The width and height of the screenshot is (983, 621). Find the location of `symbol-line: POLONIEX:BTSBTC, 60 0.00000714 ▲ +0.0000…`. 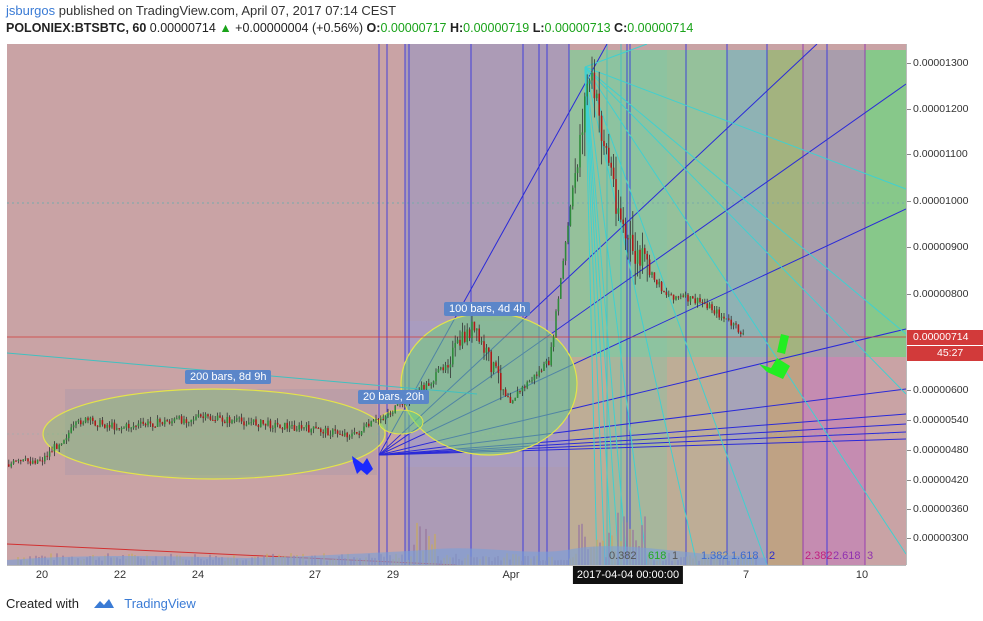

symbol-line: POLONIEX:BTSBTC, 60 0.00000714 ▲ +0.0000… is located at coordinates (349, 28).